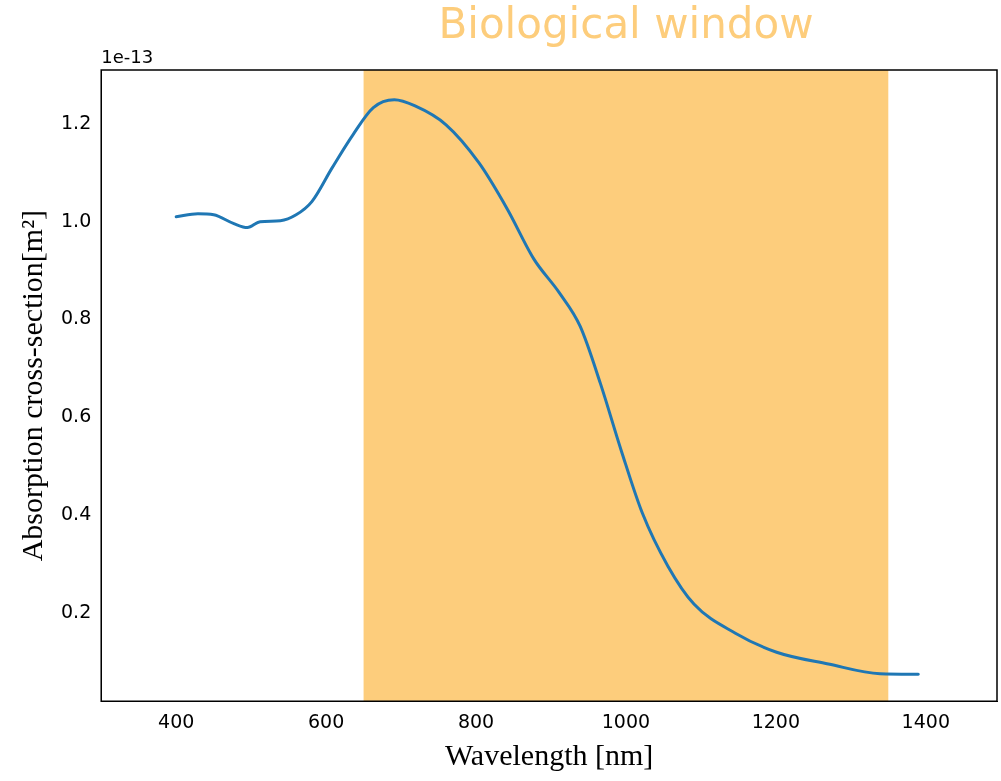 This screenshot has width=1001, height=781. I want to click on band-label: Biological window, so click(626, 24).